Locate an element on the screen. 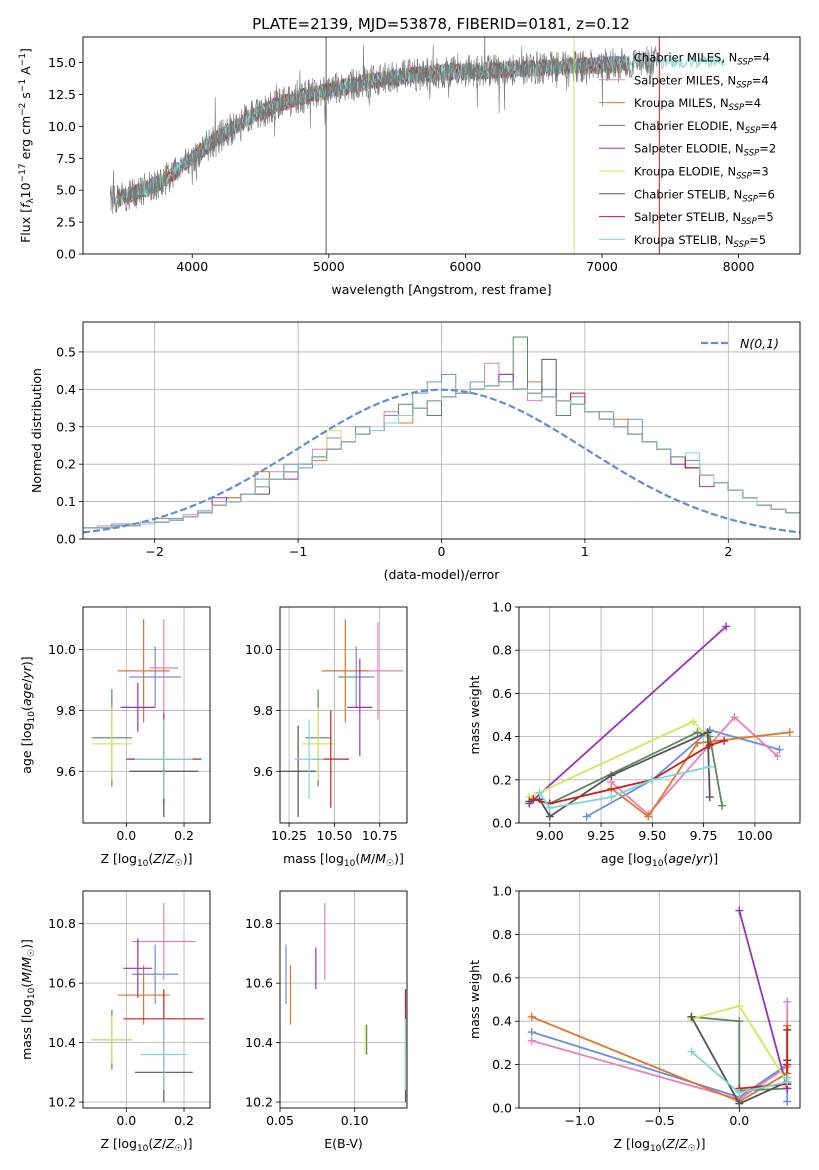 The image size is (819, 1170). weight_vs_age-ylabel: mass weight is located at coordinates (474, 714).